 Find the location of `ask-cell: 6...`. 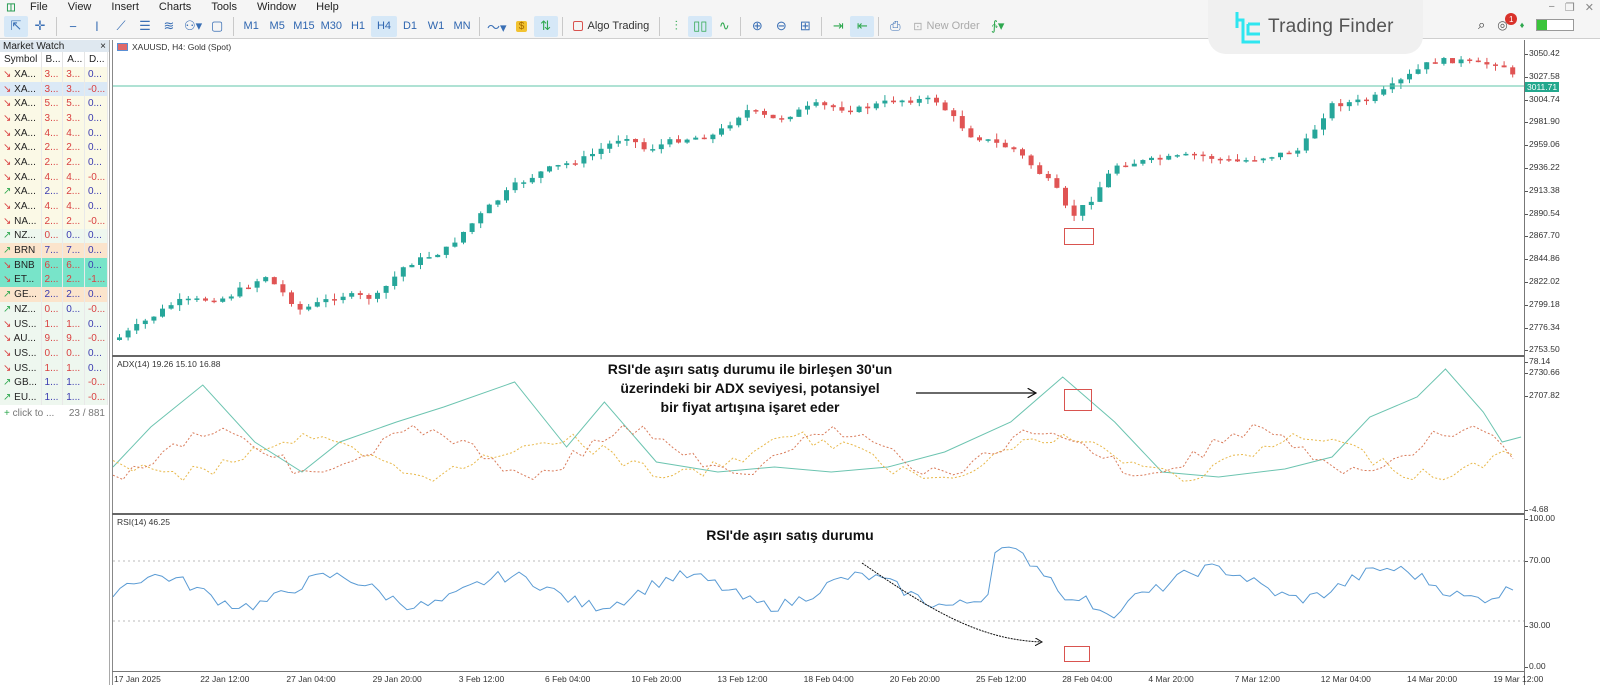

ask-cell: 6... is located at coordinates (73, 265).